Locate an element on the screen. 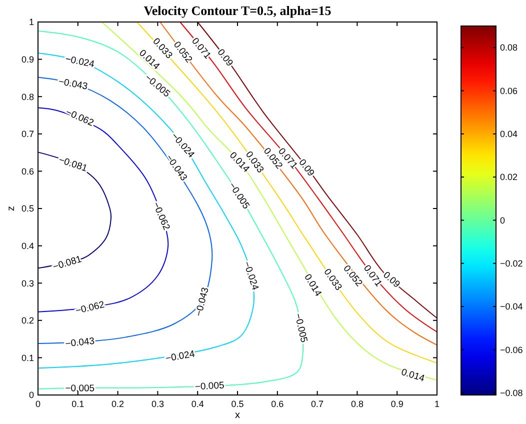 The width and height of the screenshot is (526, 424). color-bar-label: −0.08 is located at coordinates (511, 393).